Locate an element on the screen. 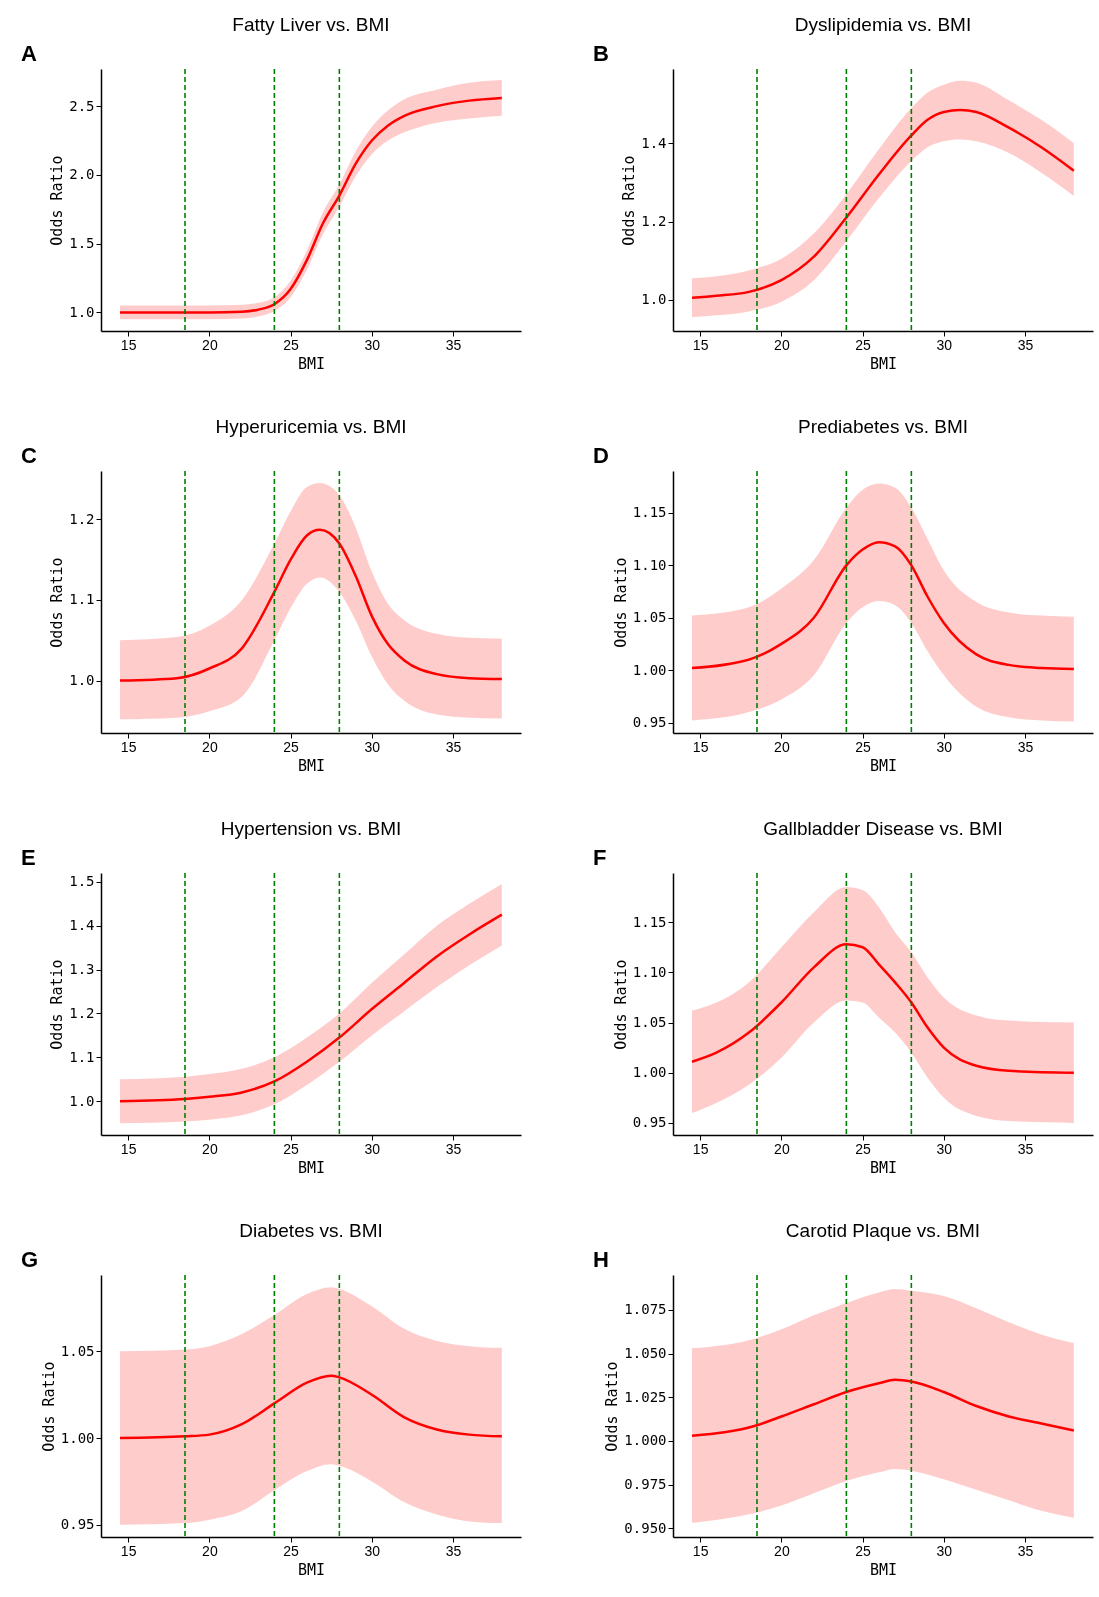 The width and height of the screenshot is (1099, 1597). y-tick-label: 0.975 is located at coordinates (645, 1484).